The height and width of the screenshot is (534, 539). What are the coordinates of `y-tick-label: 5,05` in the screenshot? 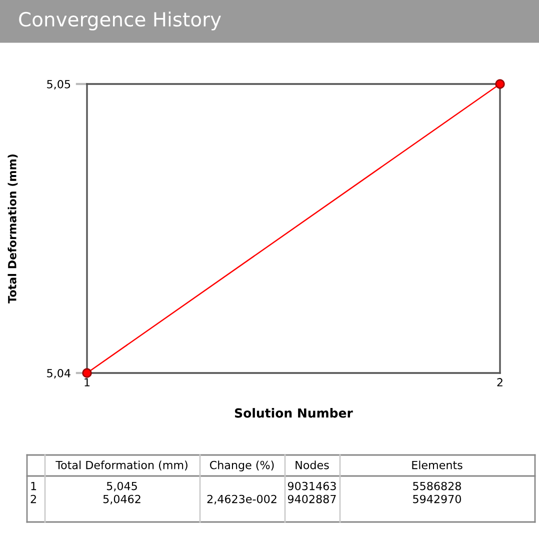 It's located at (58, 85).